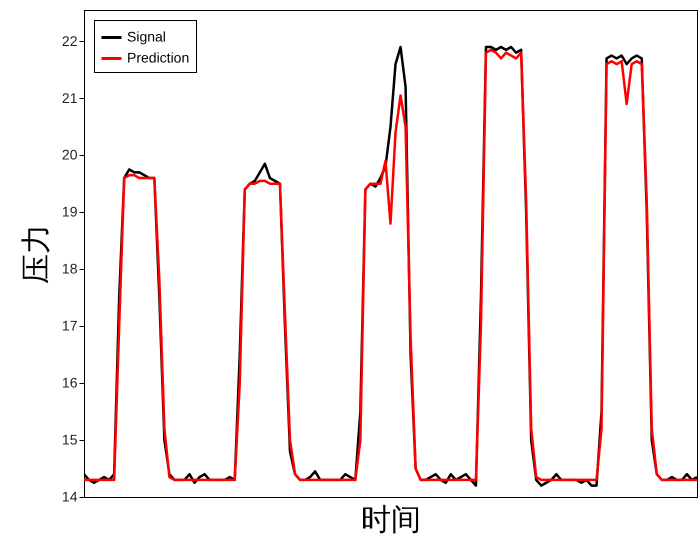 The width and height of the screenshot is (700, 556). I want to click on y-tick-label: 22, so click(70, 40).